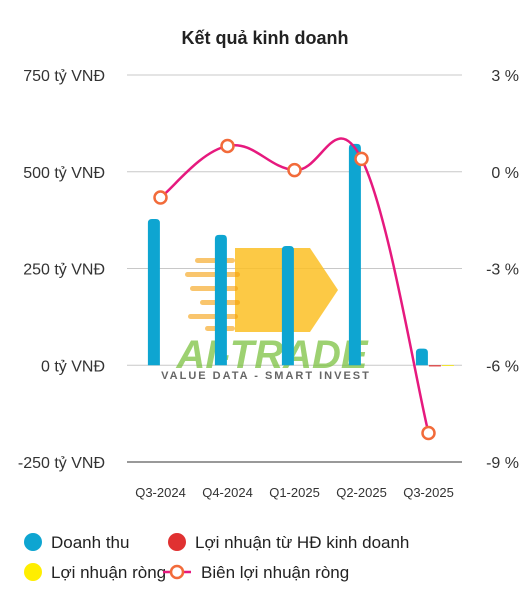 This screenshot has width=531, height=602. I want to click on category-label: Q3-2024, so click(160, 492).